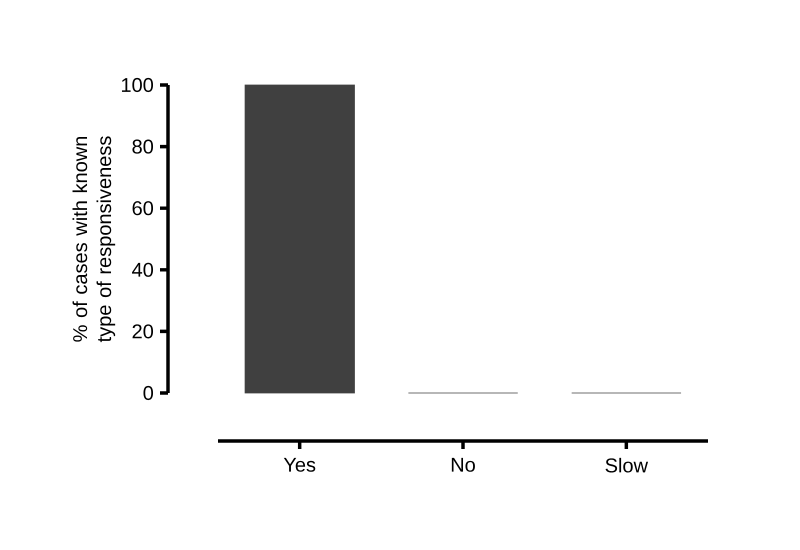 The height and width of the screenshot is (550, 800). Describe the element at coordinates (300, 465) in the screenshot. I see `x-tick-label: Yes` at that location.